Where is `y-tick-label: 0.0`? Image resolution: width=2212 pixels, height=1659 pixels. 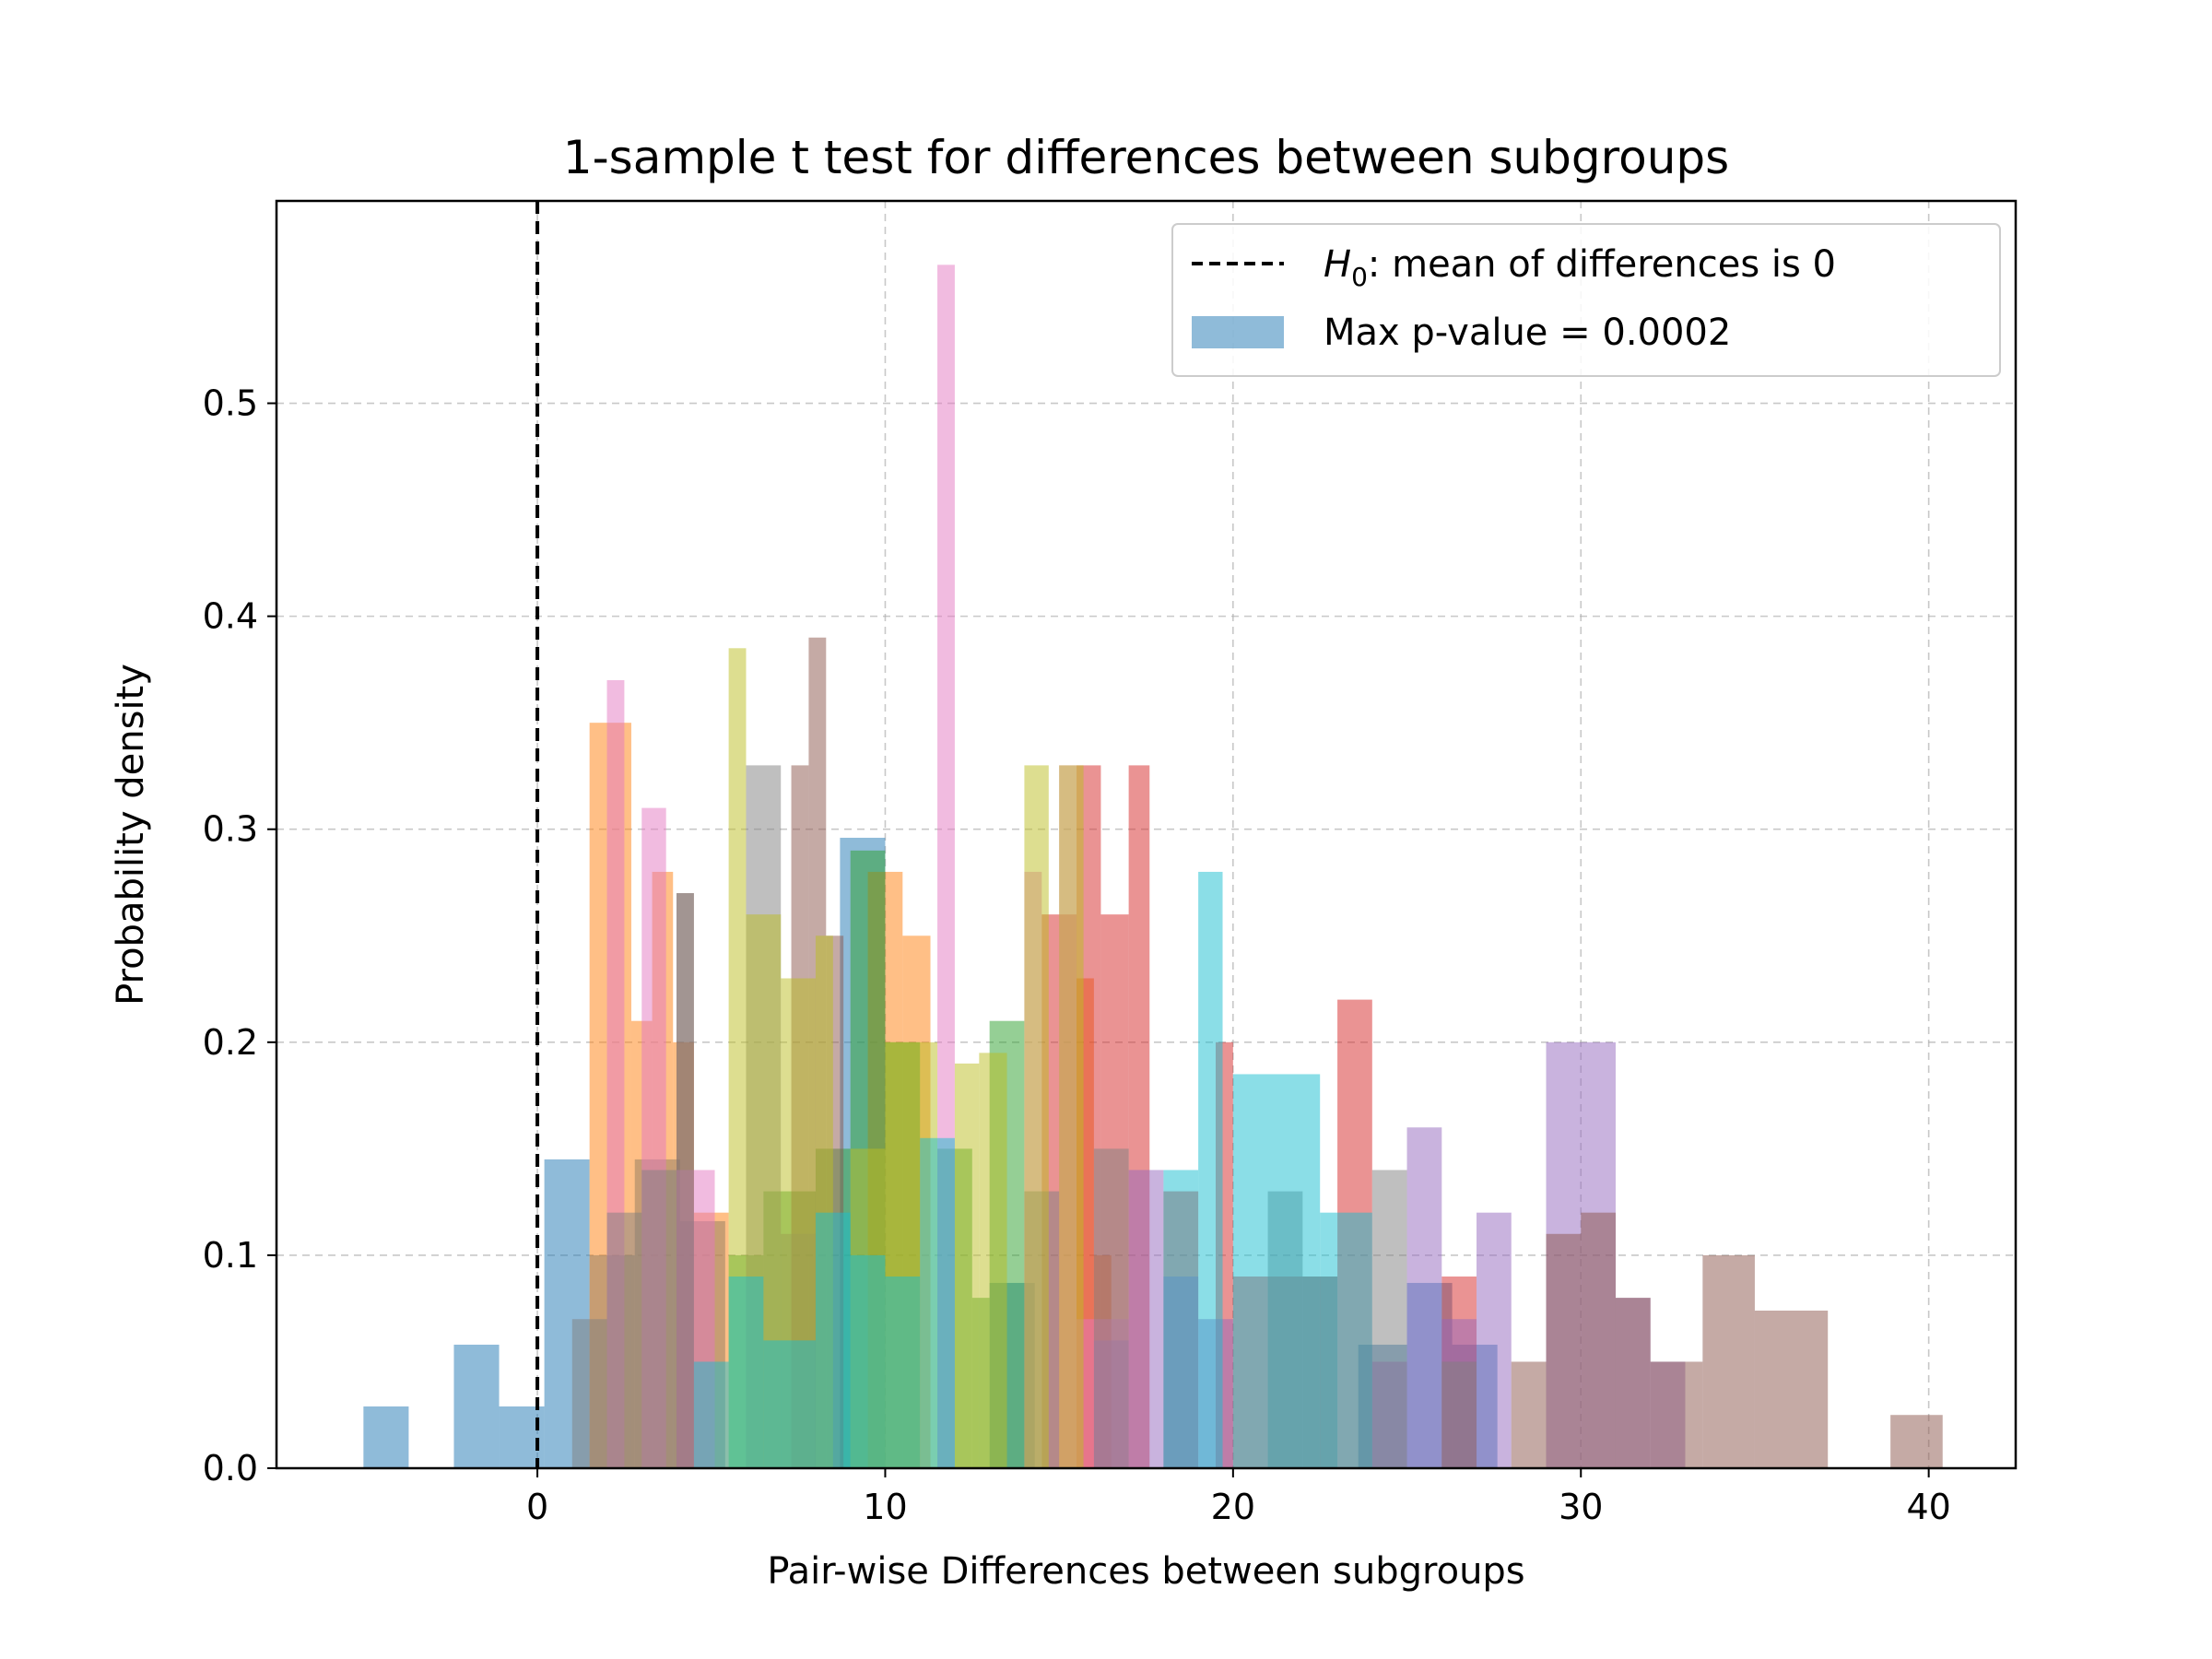 y-tick-label: 0.0 is located at coordinates (230, 1468).